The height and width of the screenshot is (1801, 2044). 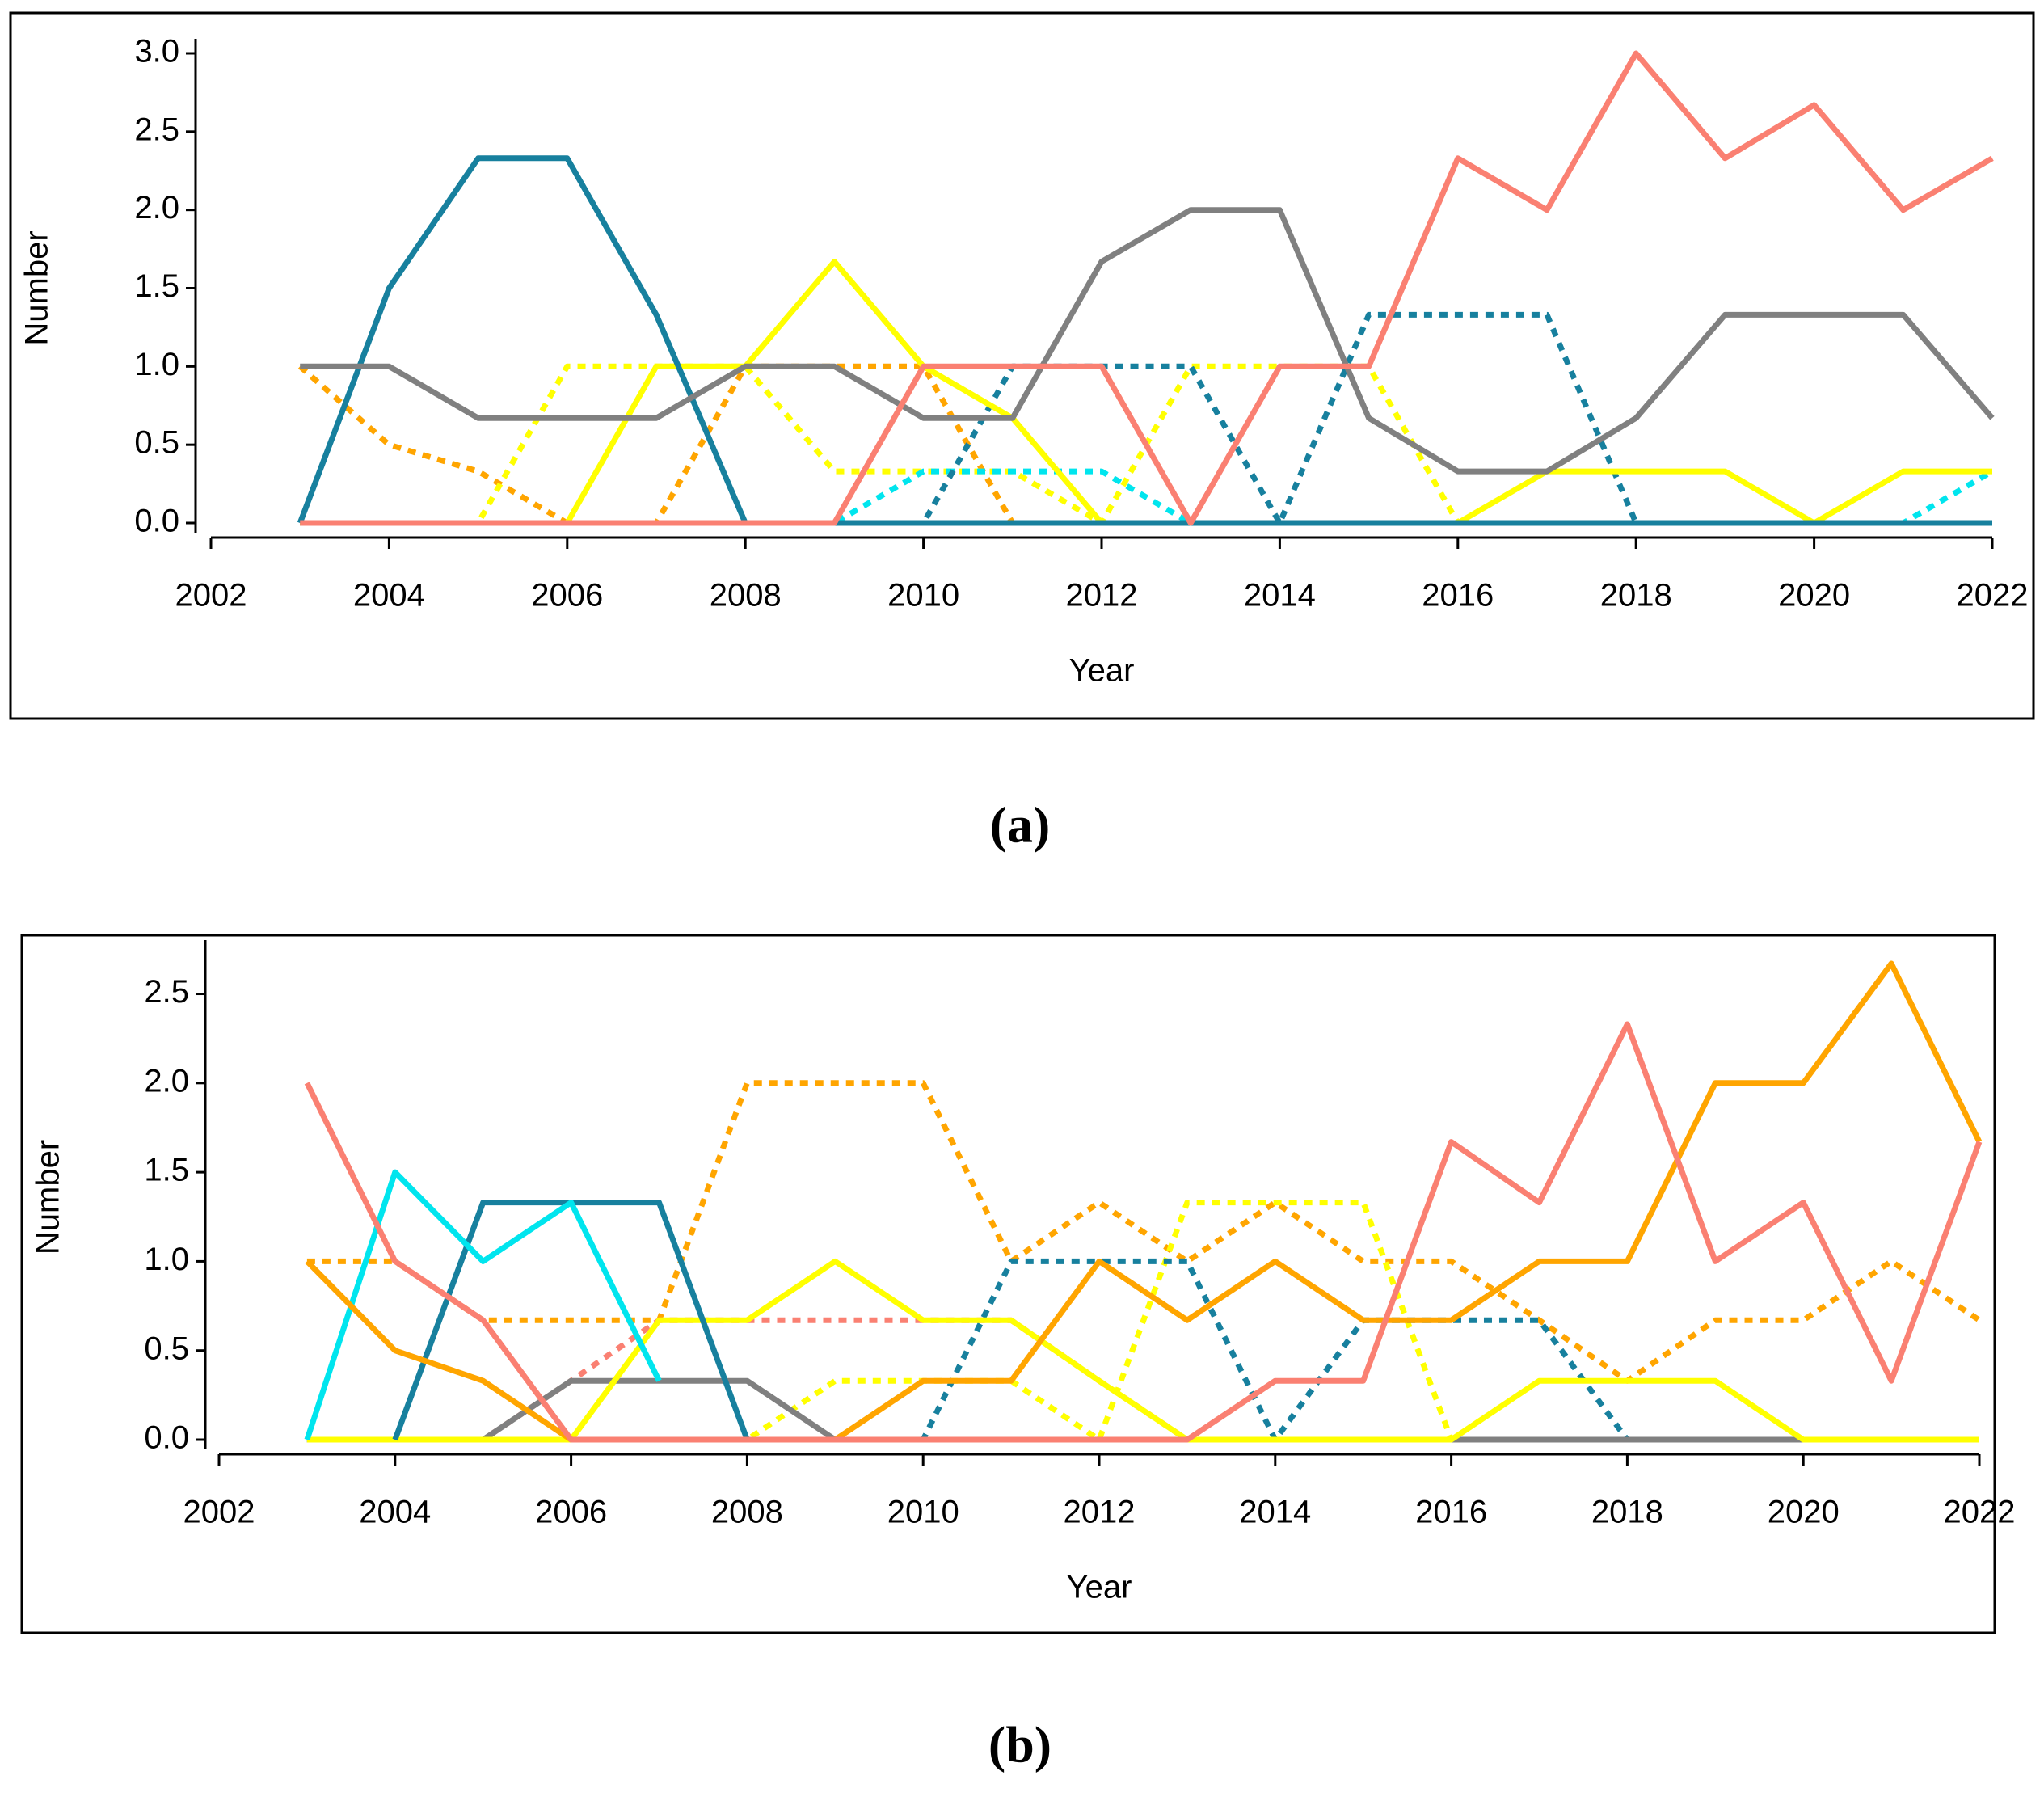 I want to click on caption: (a), so click(x=1020, y=825).